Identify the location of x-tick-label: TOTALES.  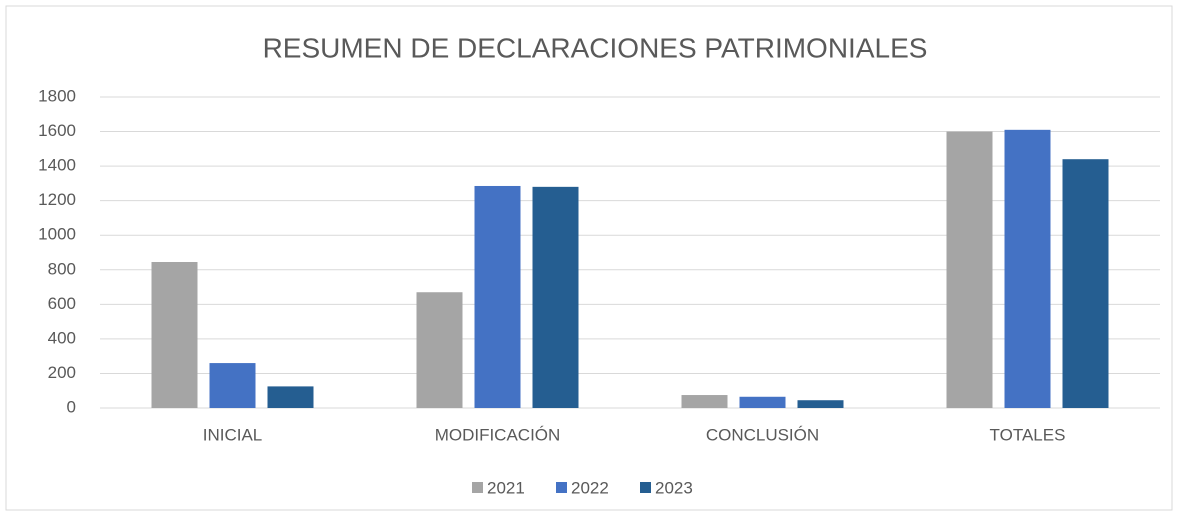
(1028, 434).